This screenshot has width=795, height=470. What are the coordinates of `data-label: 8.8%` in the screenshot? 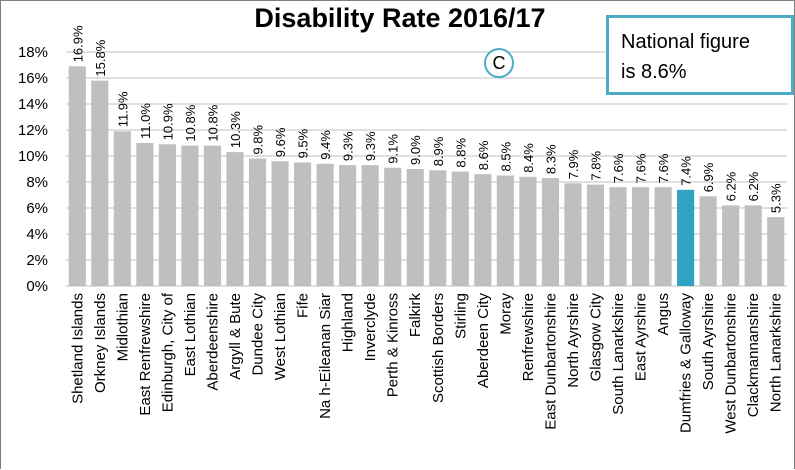 It's located at (460, 153).